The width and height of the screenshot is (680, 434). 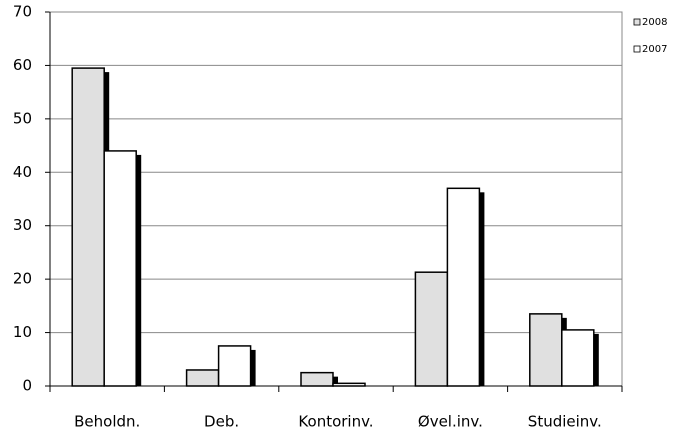 I want to click on x-tick-label: Beholdn., so click(x=107, y=422).